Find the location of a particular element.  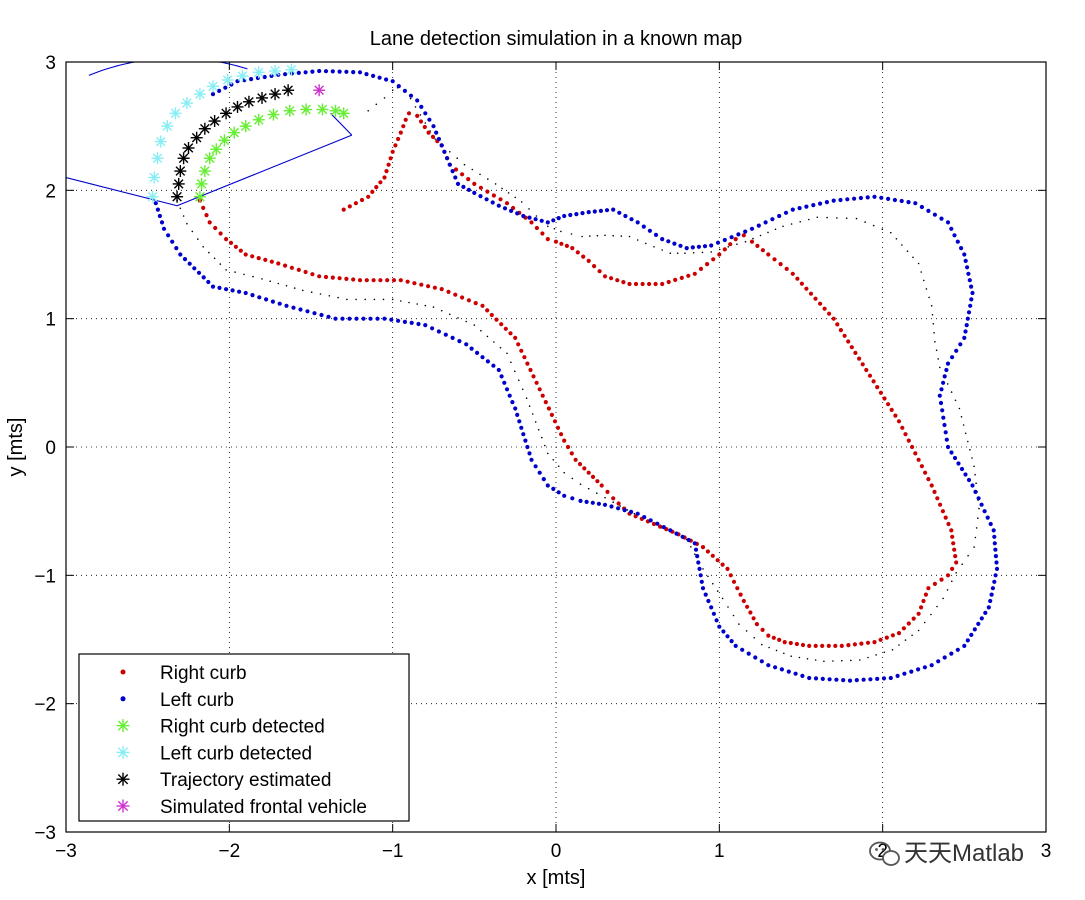

legend-label: Right curb detected is located at coordinates (242, 727).